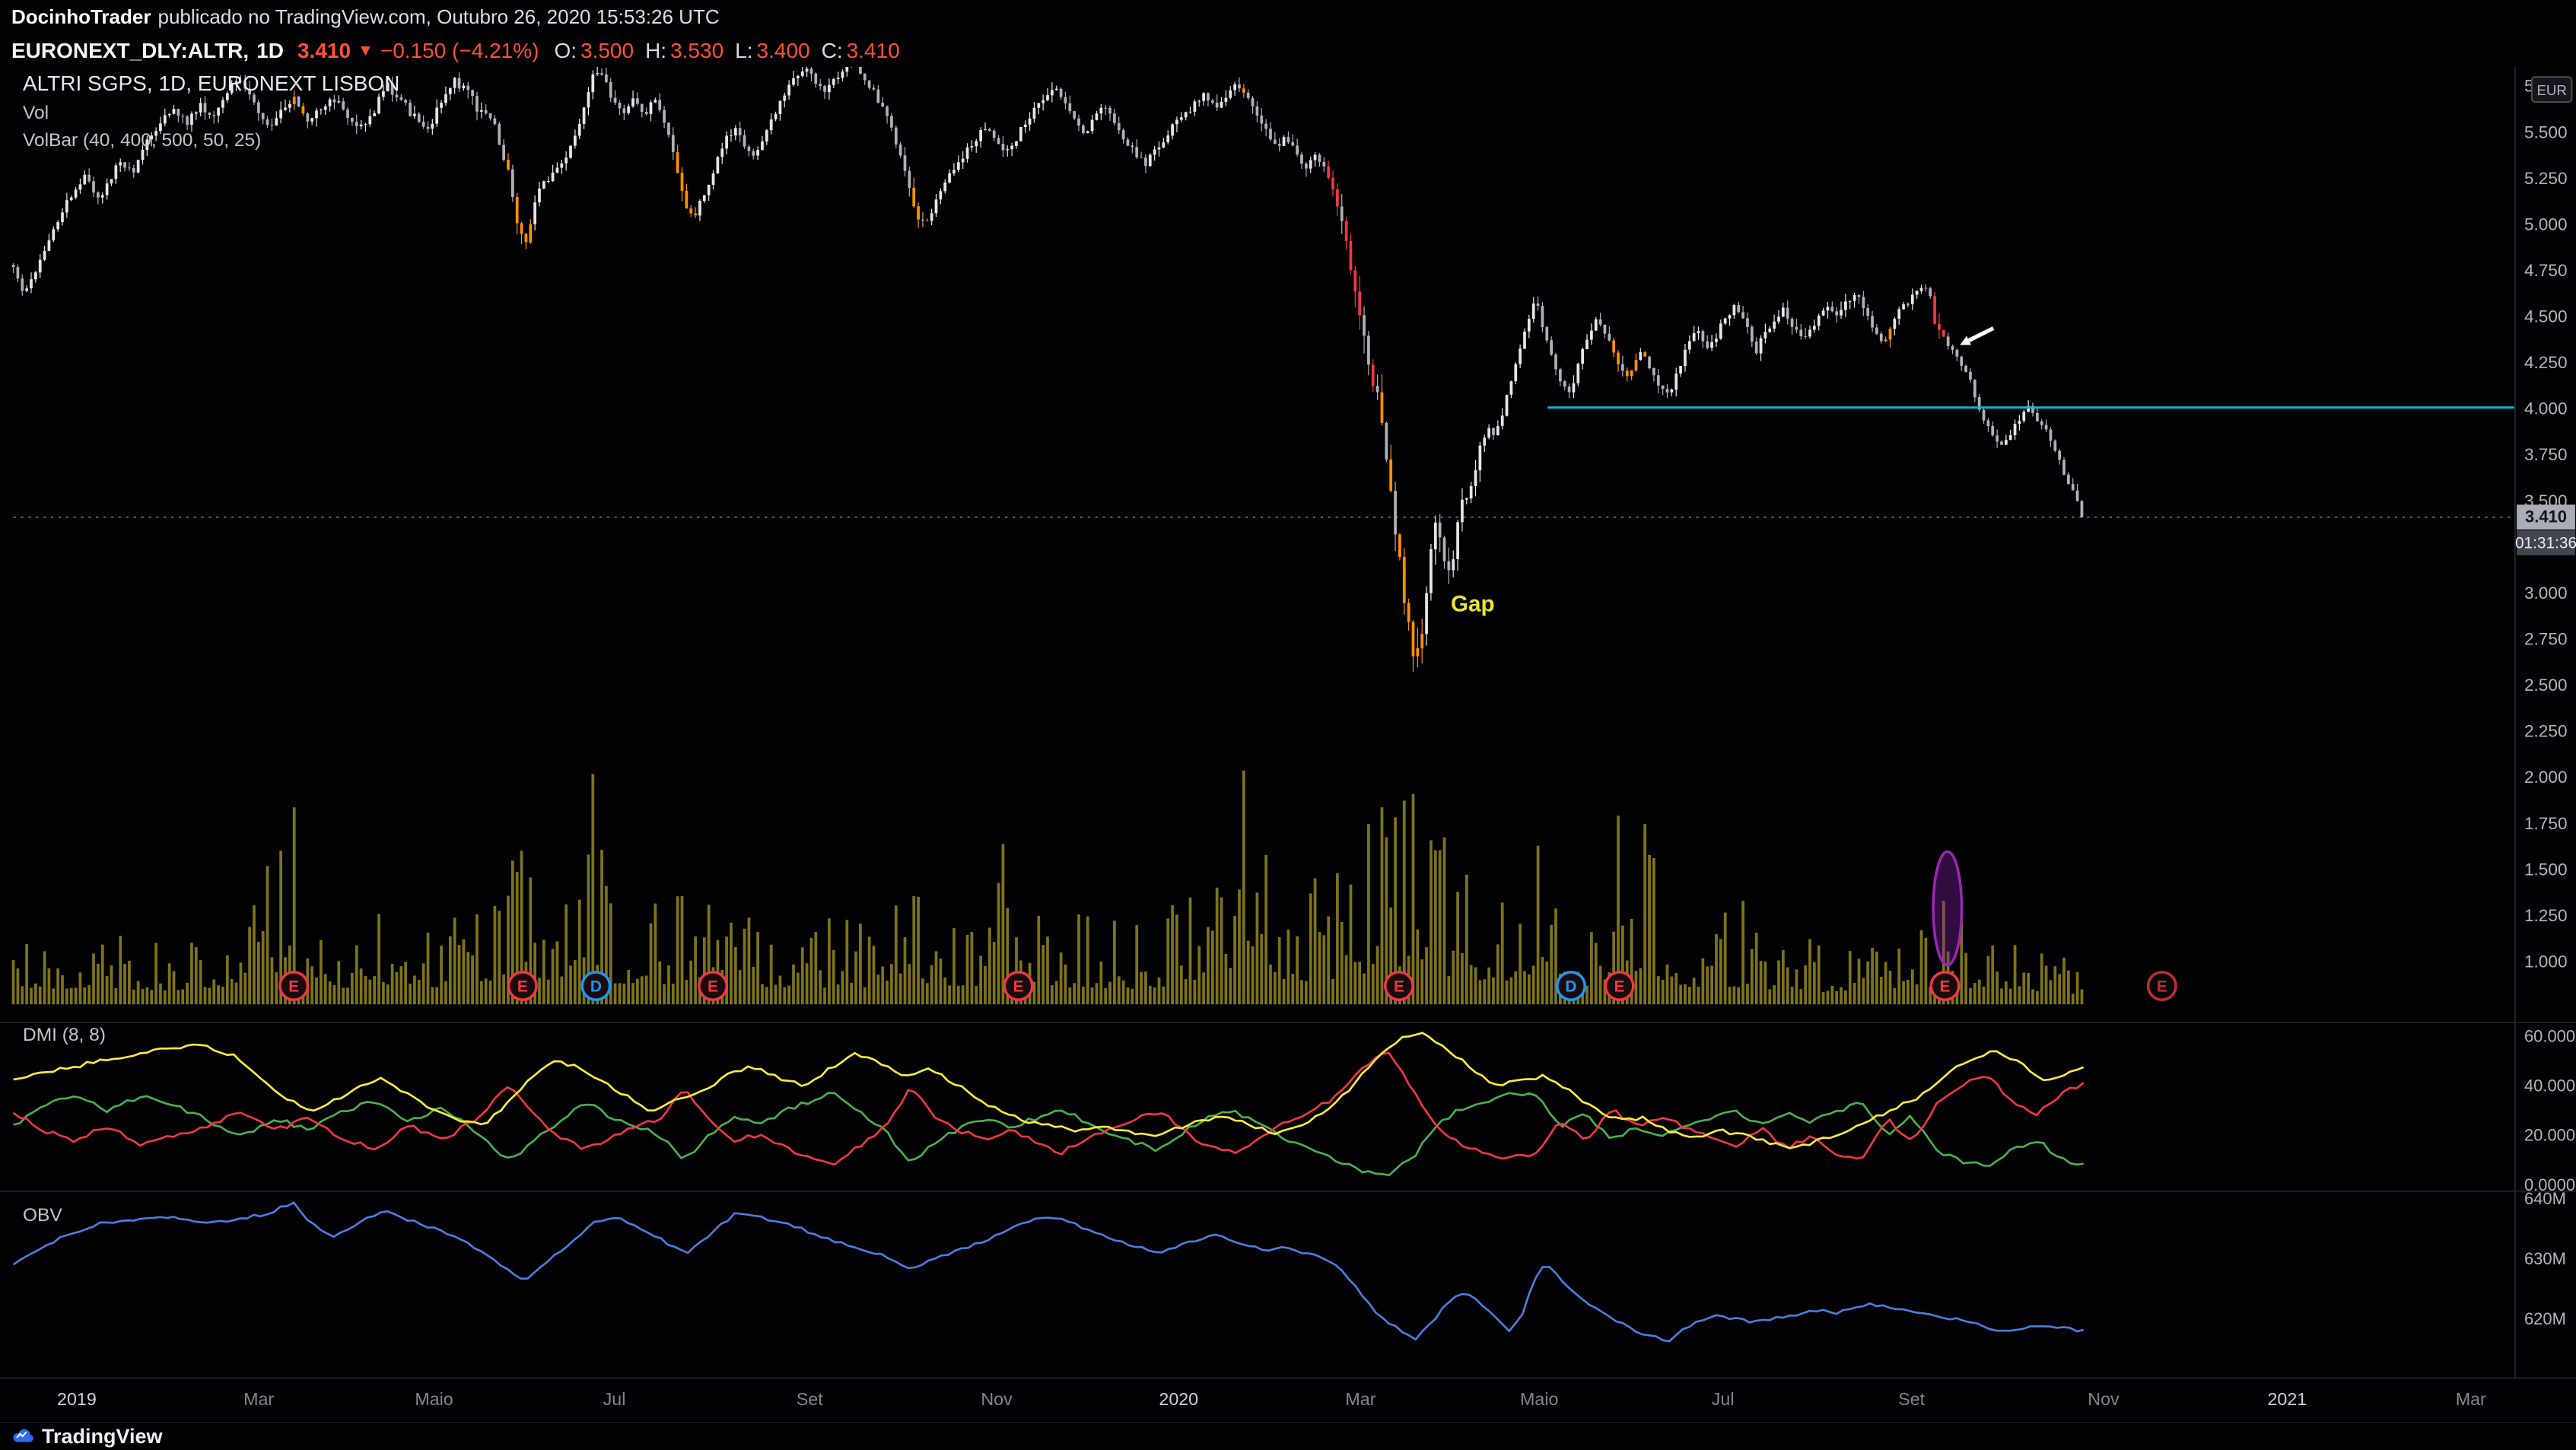  What do you see at coordinates (2546, 686) in the screenshot?
I see `price-tick: 2.500` at bounding box center [2546, 686].